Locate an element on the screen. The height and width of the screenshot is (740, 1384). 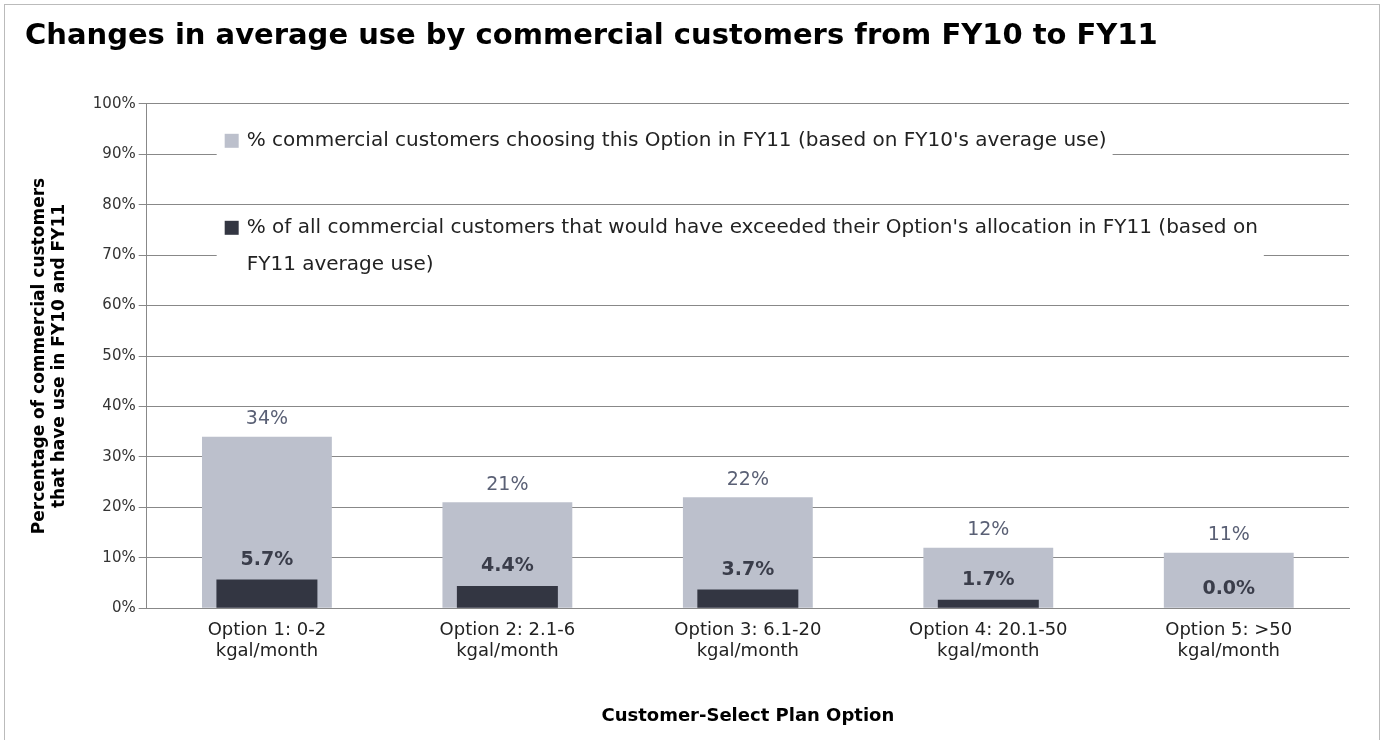
y-tick-label: 10% is located at coordinates (119, 556).